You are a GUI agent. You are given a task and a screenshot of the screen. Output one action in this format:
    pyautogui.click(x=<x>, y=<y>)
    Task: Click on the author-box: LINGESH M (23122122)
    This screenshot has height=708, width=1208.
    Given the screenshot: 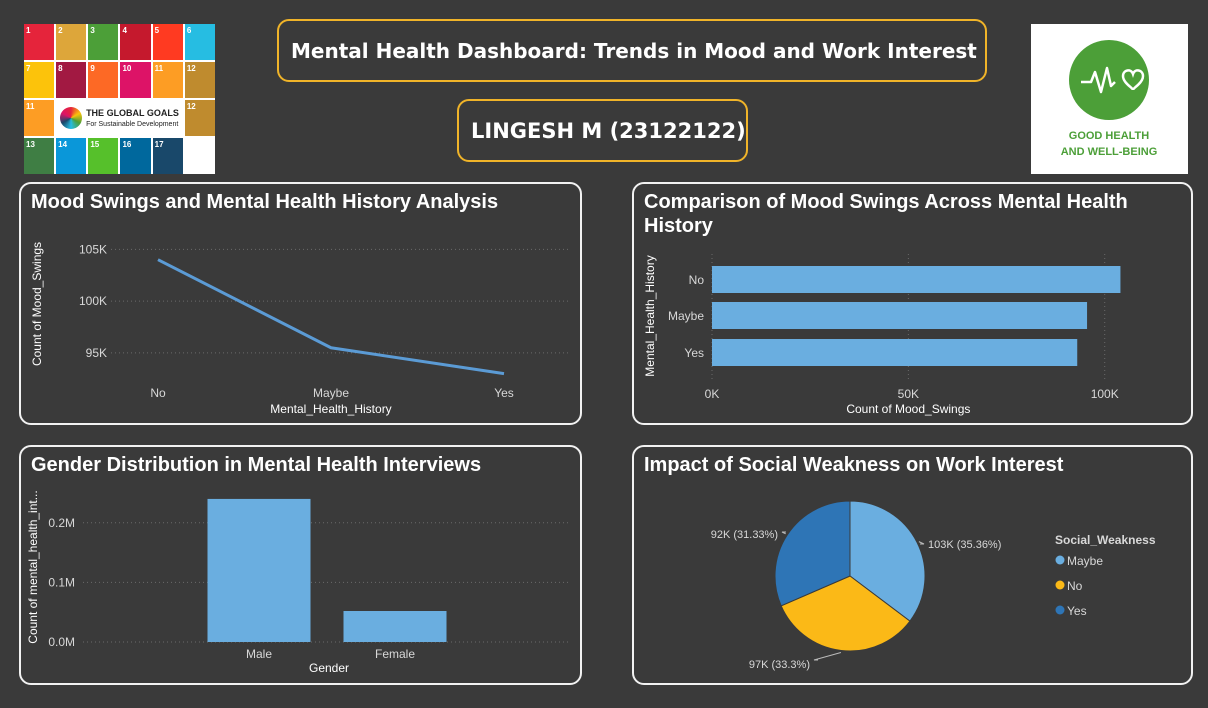 What is the action you would take?
    pyautogui.click(x=602, y=130)
    